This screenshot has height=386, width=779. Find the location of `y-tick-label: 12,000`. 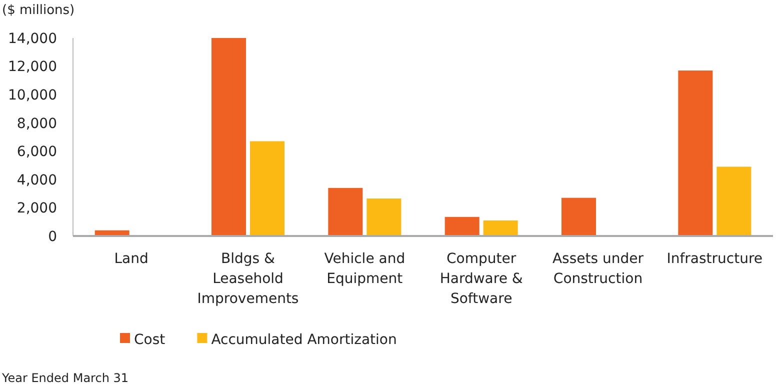

y-tick-label: 12,000 is located at coordinates (32, 67).